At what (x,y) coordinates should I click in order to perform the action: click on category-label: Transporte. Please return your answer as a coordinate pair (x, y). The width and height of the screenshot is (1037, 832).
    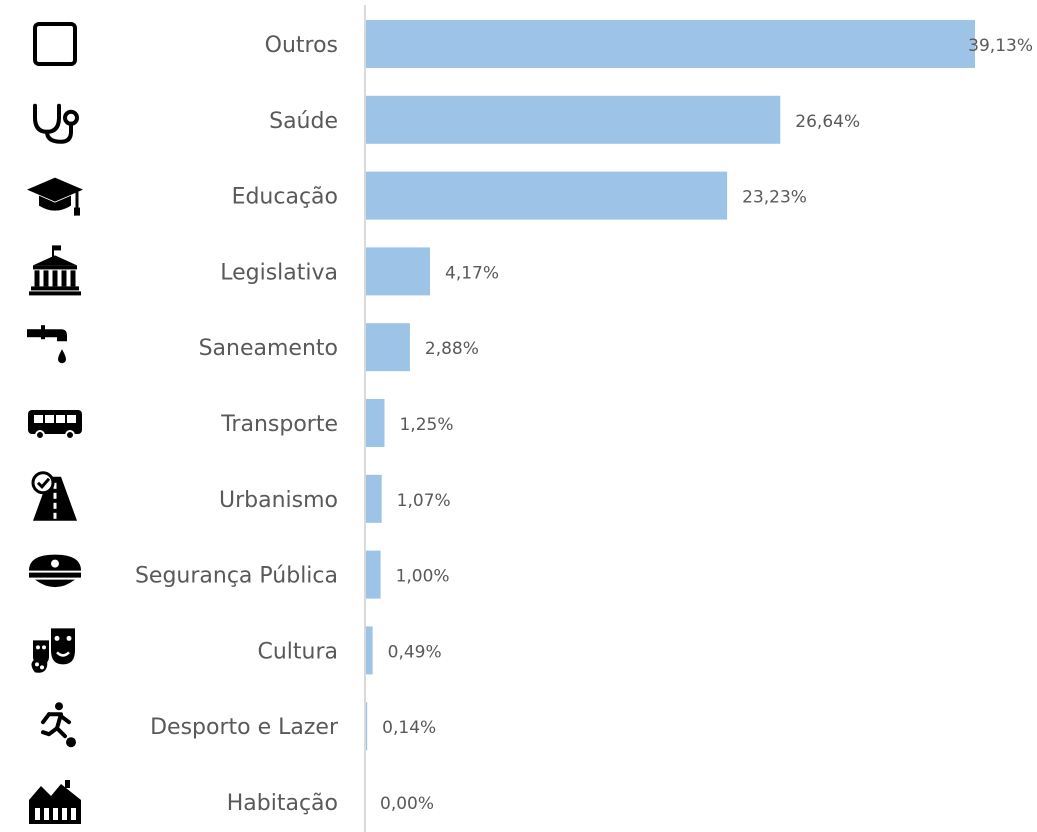
    Looking at the image, I should click on (279, 424).